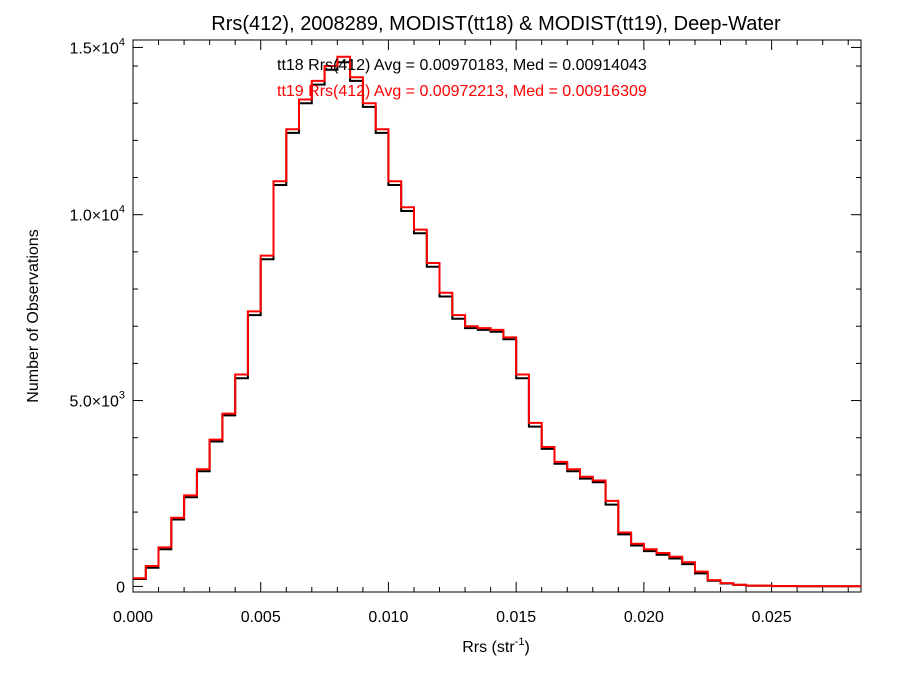  I want to click on x-axis-label: Rrs (str-1), so click(496, 646).